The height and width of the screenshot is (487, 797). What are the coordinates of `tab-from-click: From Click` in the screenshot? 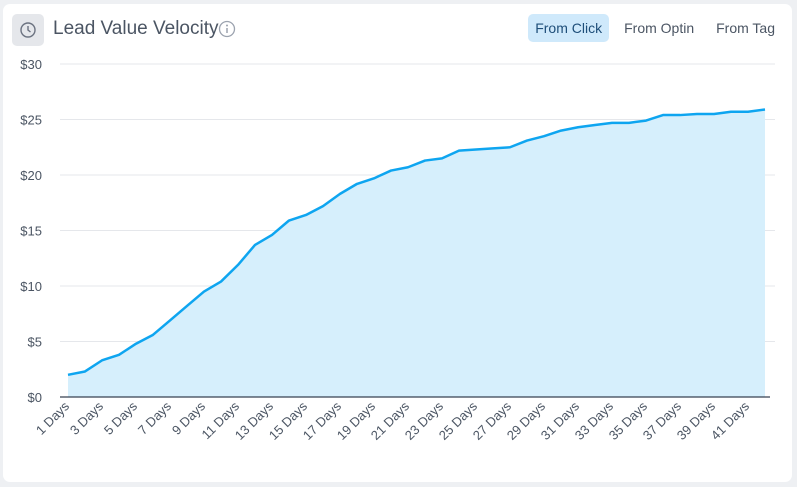 It's located at (569, 28).